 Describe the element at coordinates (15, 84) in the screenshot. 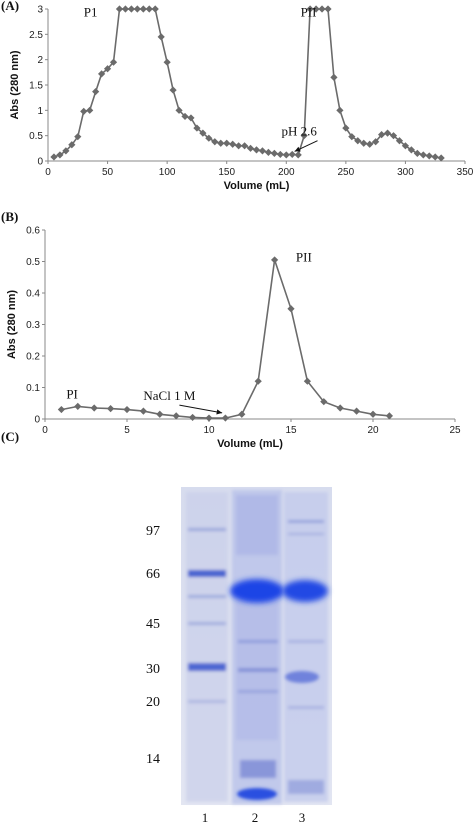

I see `chart-a-y-axis-label: Abs (280 nm)` at that location.